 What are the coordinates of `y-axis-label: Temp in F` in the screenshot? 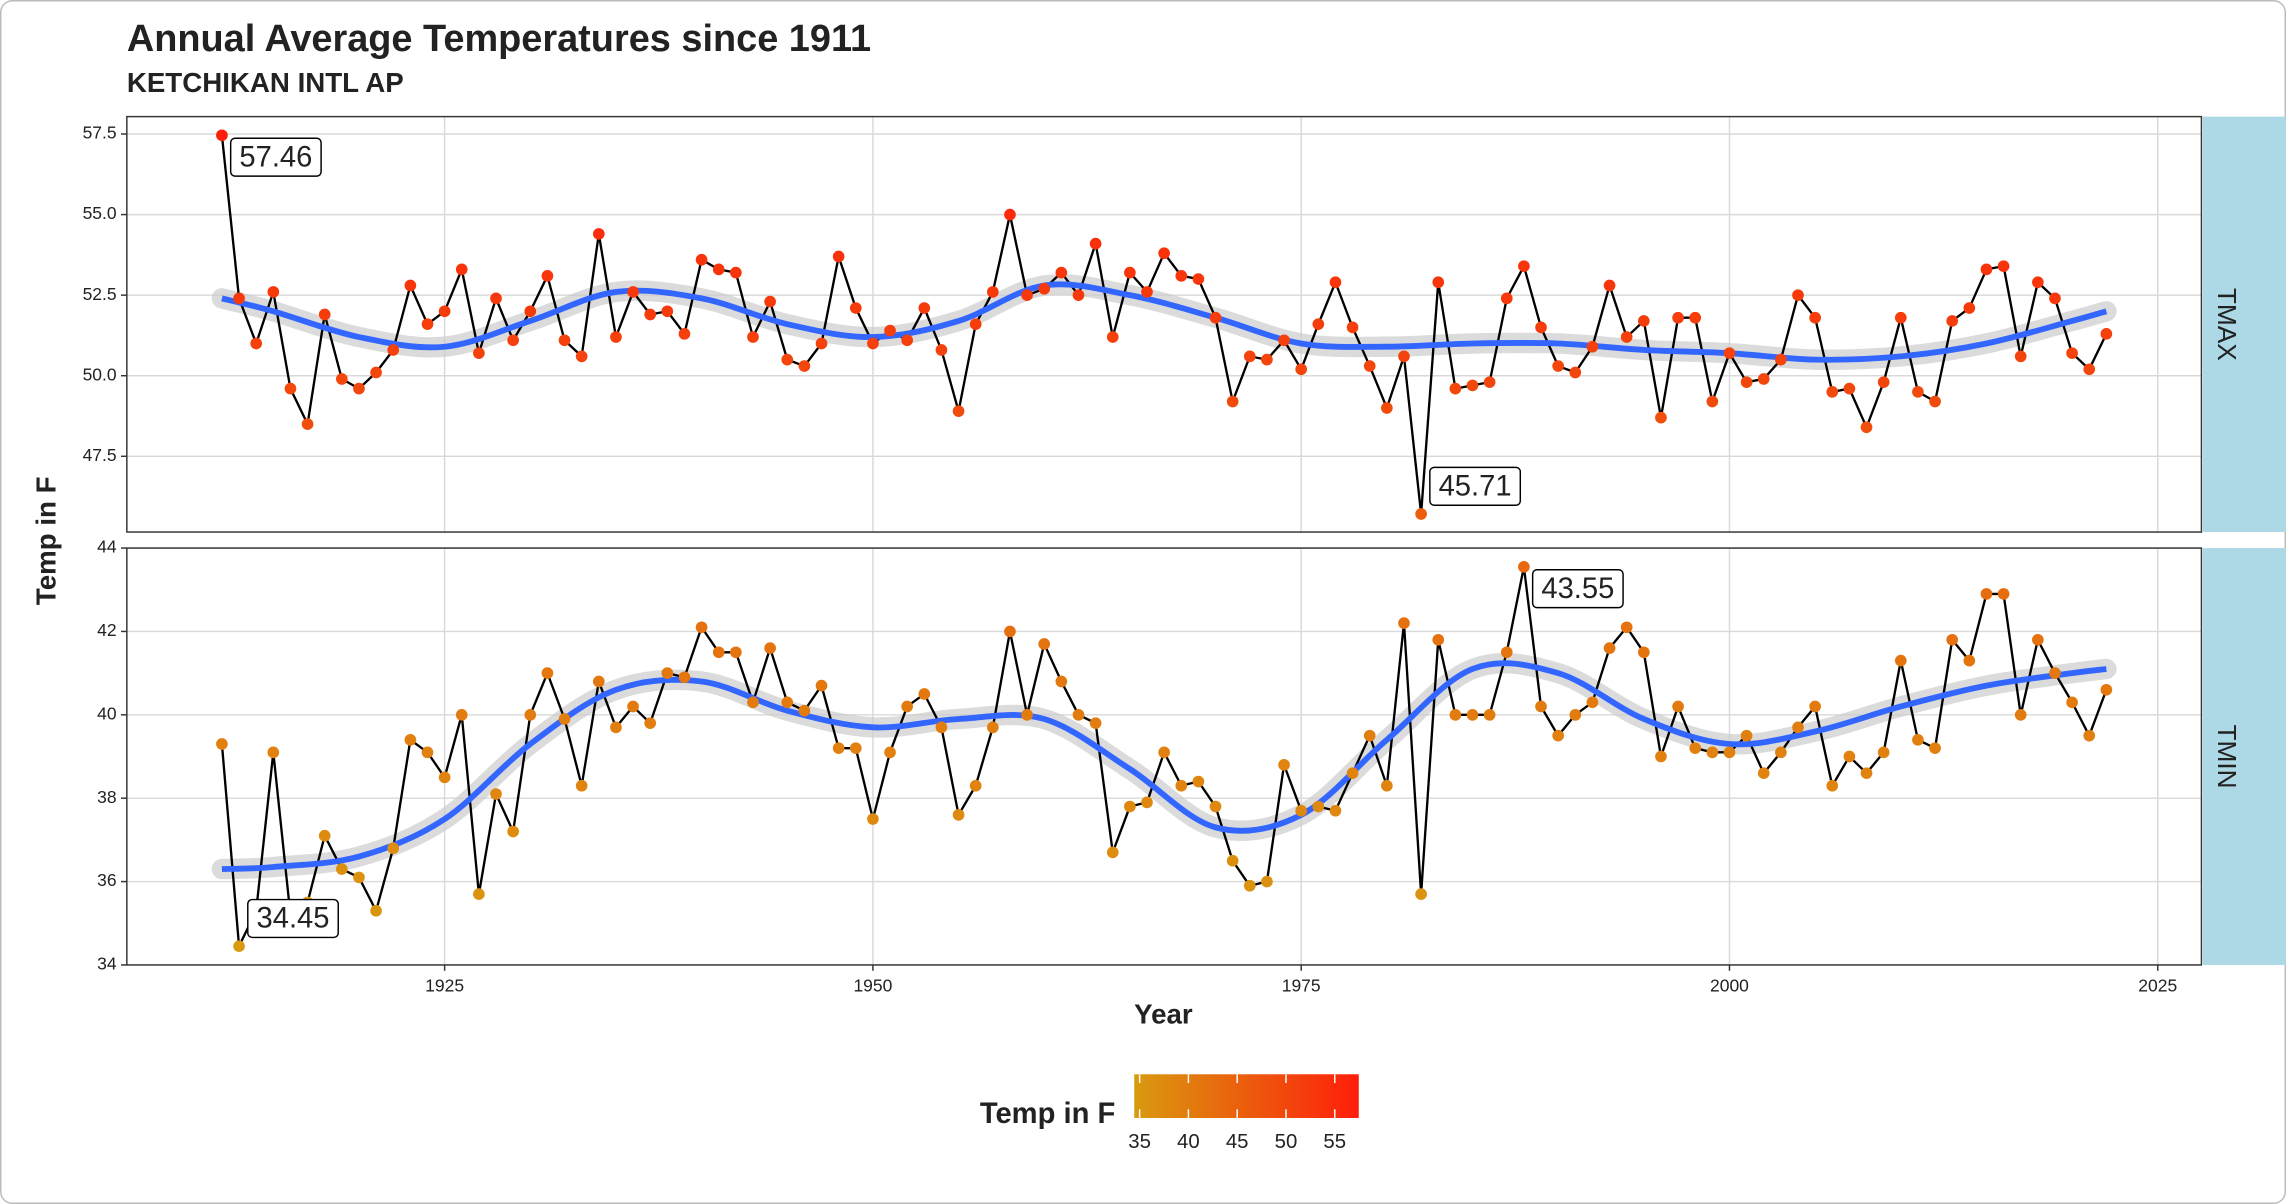 It's located at (45, 540).